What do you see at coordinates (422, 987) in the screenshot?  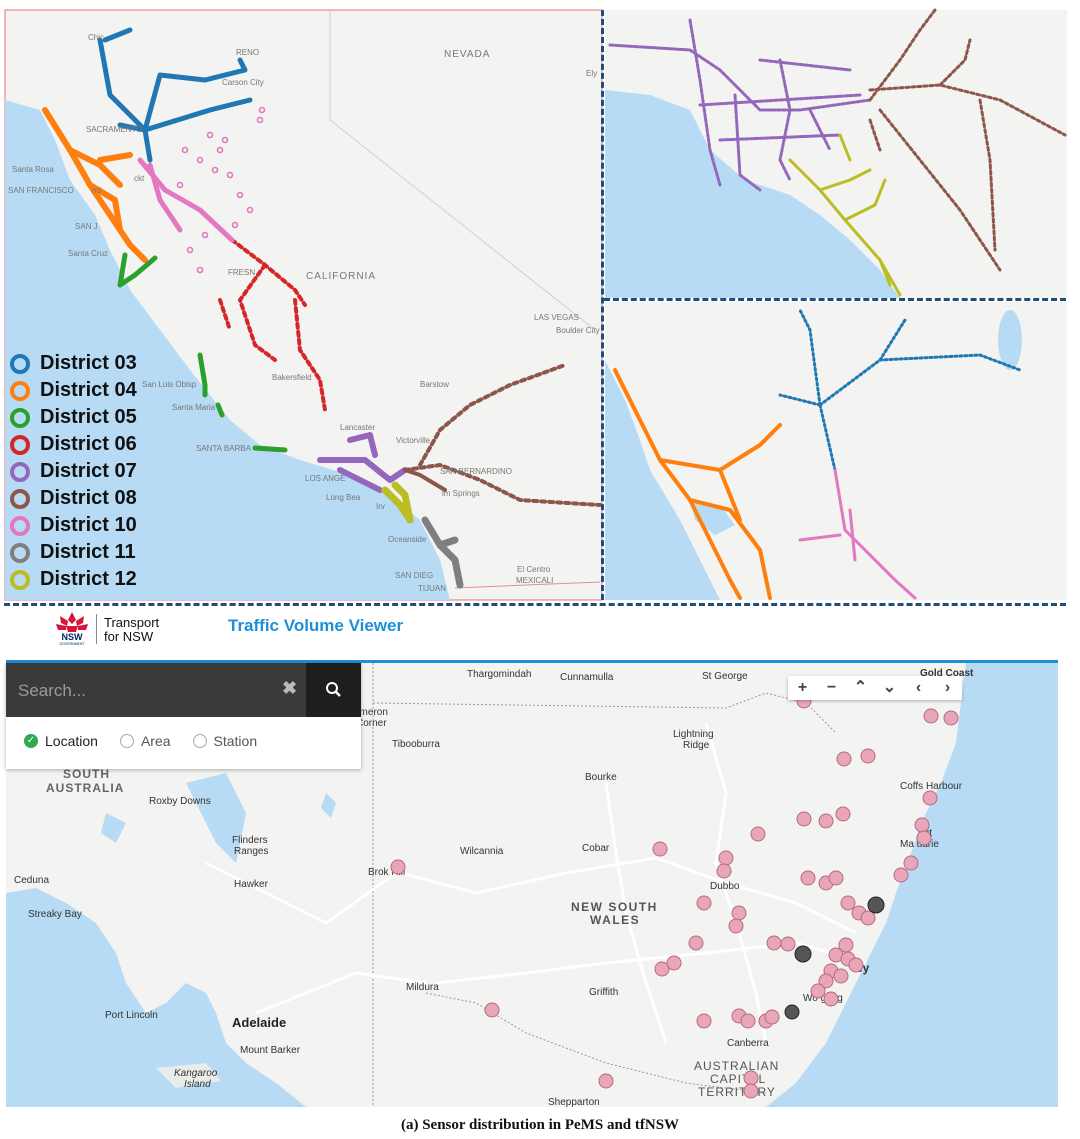 I see `label-mildura: Mildura` at bounding box center [422, 987].